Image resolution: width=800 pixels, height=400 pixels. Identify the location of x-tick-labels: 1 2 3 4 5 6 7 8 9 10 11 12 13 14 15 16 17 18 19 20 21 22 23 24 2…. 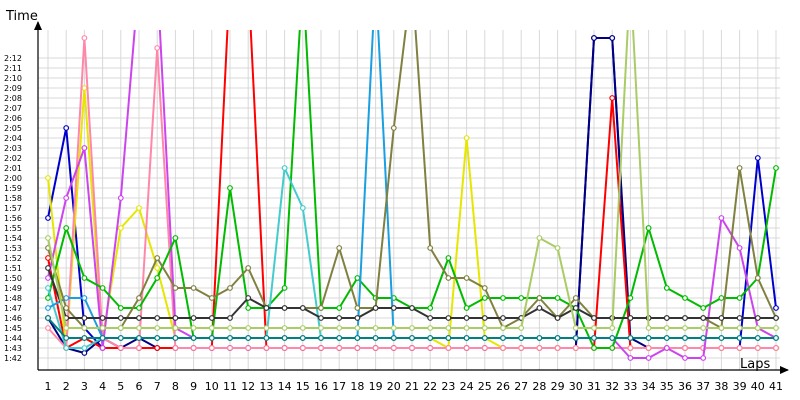
(414, 386).